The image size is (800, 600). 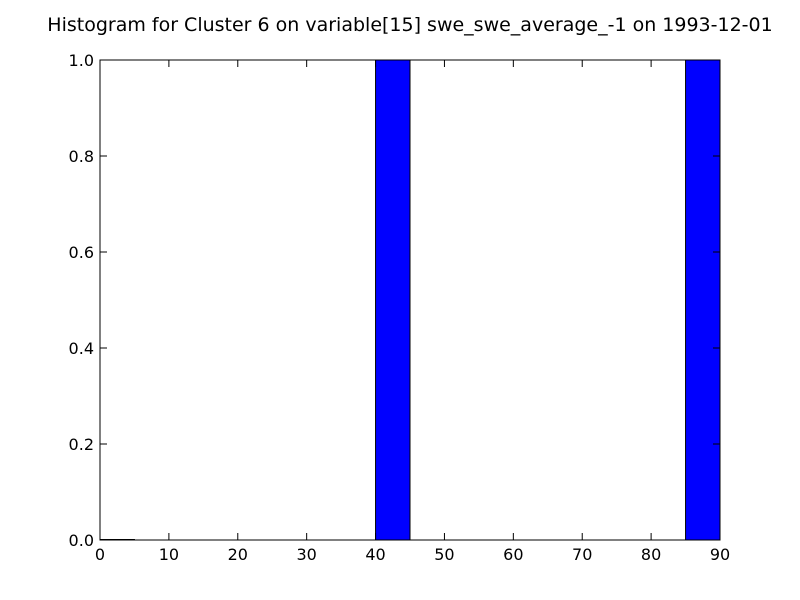 What do you see at coordinates (582, 554) in the screenshot?
I see `x-tick-label: 70` at bounding box center [582, 554].